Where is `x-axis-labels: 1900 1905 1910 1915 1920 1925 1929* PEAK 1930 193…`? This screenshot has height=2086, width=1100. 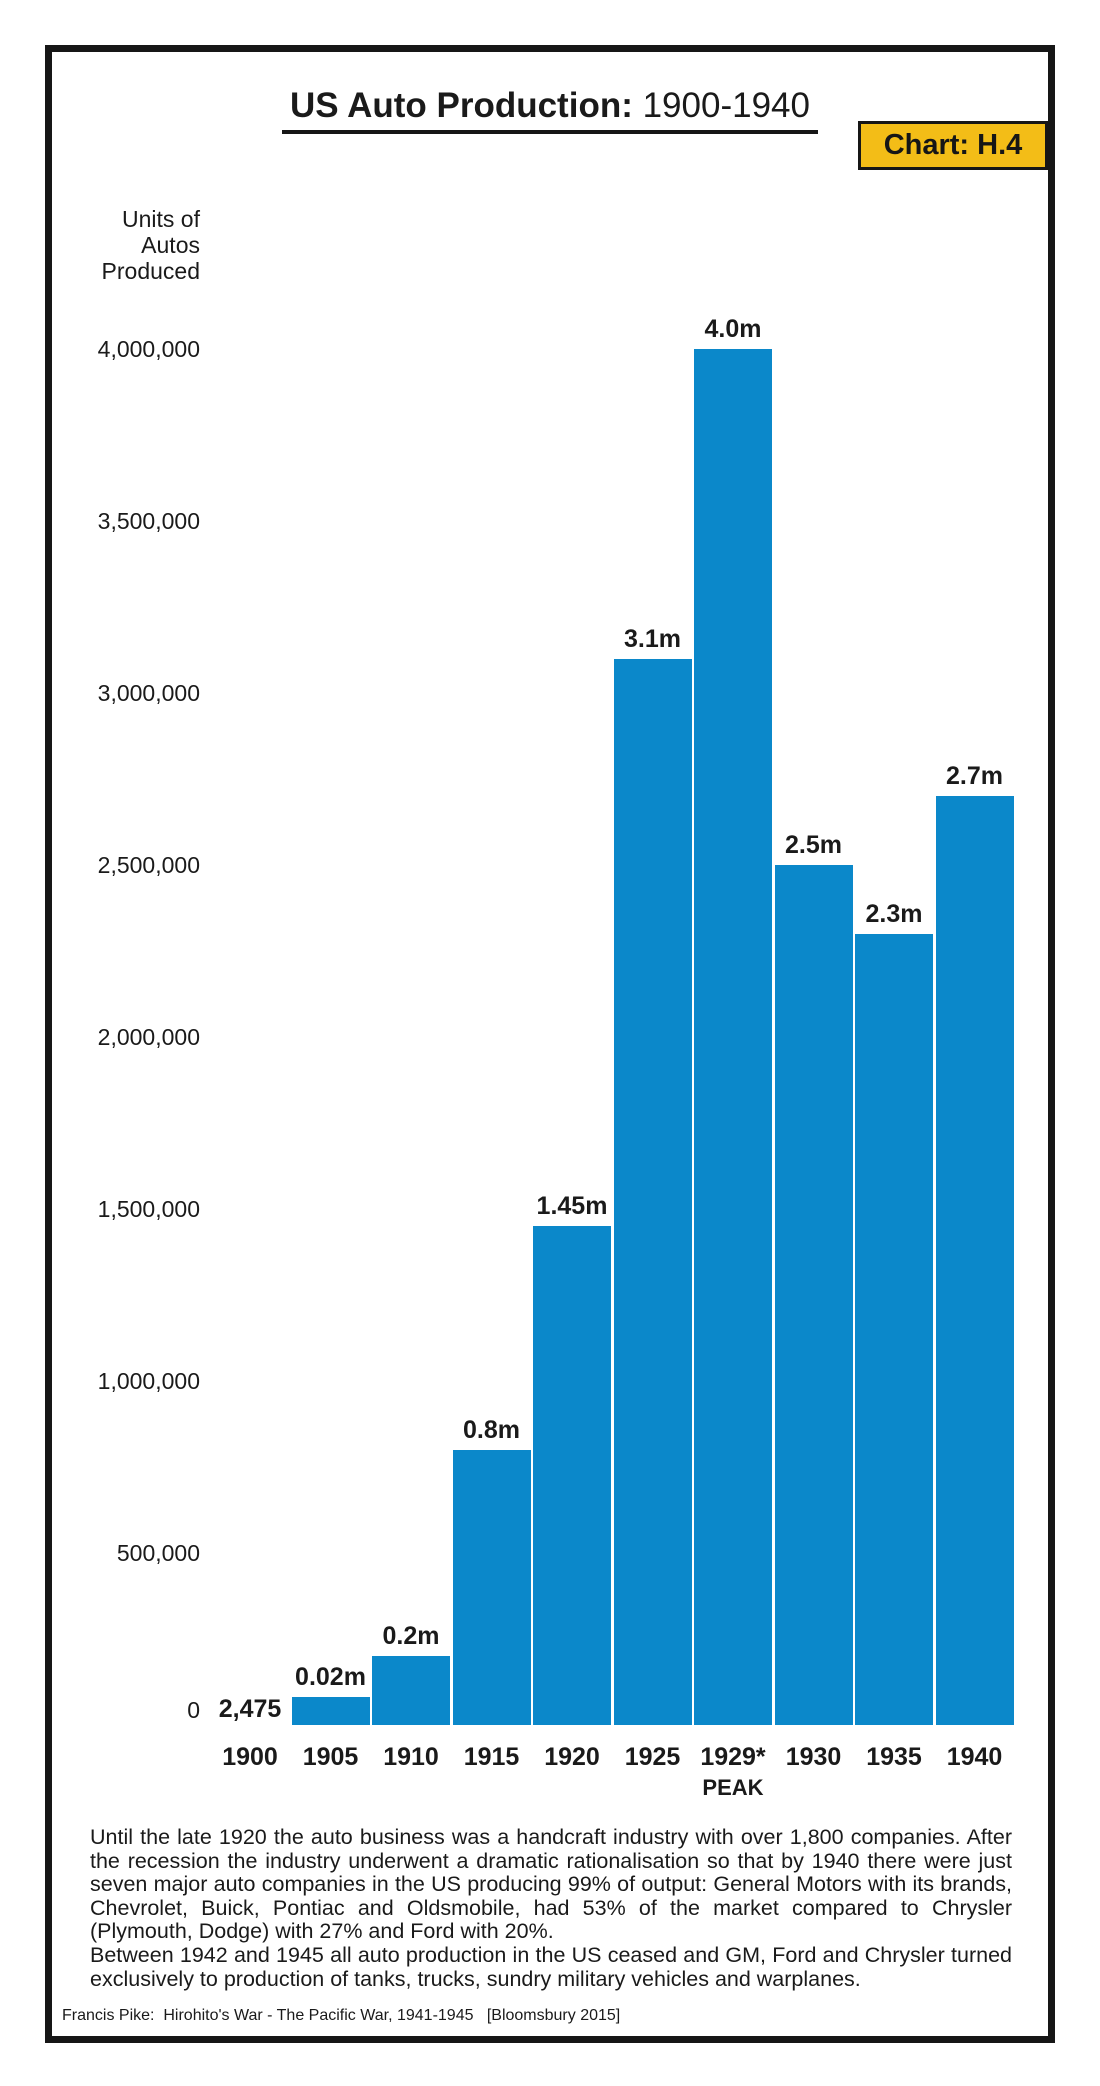 x-axis-labels: 1900 1905 1910 1915 1920 1925 1929* PEAK 1930 193… is located at coordinates (614, 1783).